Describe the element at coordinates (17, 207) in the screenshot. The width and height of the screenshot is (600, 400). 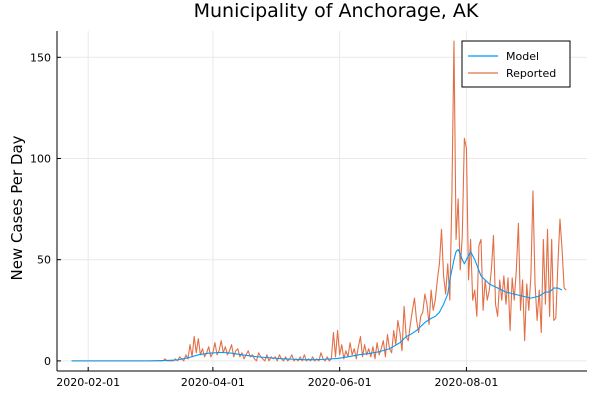
I see `y-axis-label: New Cases Per Day` at that location.